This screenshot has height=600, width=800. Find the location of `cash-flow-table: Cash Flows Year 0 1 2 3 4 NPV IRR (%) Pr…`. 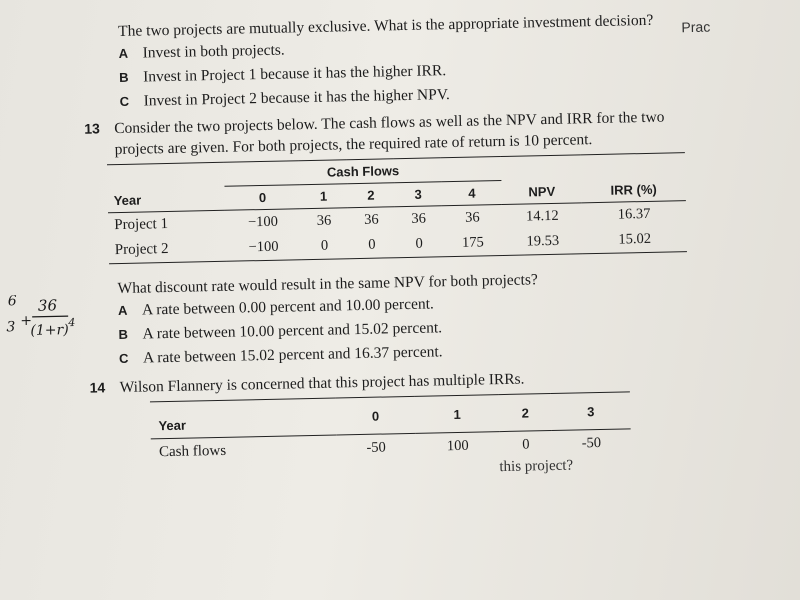

cash-flow-table: Cash Flows Year 0 1 2 3 4 NPV IRR (%) Pr… is located at coordinates (396, 208).